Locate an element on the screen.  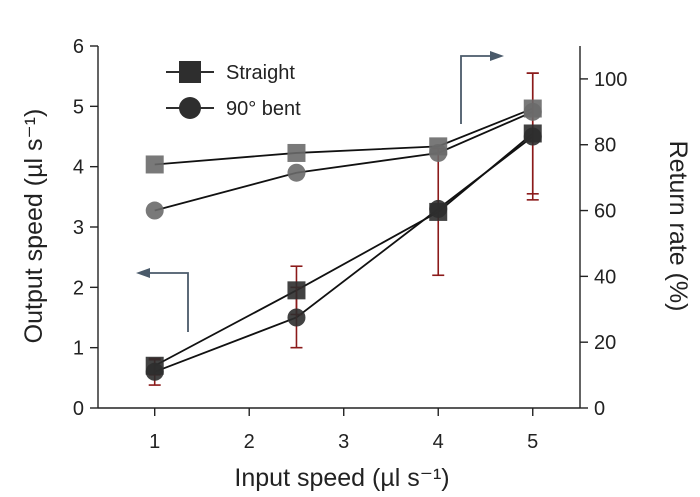
left-axis-arrow-line is located at coordinates (164, 302).